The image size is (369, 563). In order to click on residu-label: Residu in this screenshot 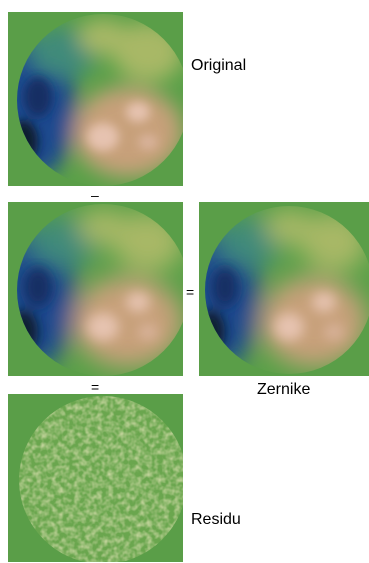, I will do `click(216, 519)`.